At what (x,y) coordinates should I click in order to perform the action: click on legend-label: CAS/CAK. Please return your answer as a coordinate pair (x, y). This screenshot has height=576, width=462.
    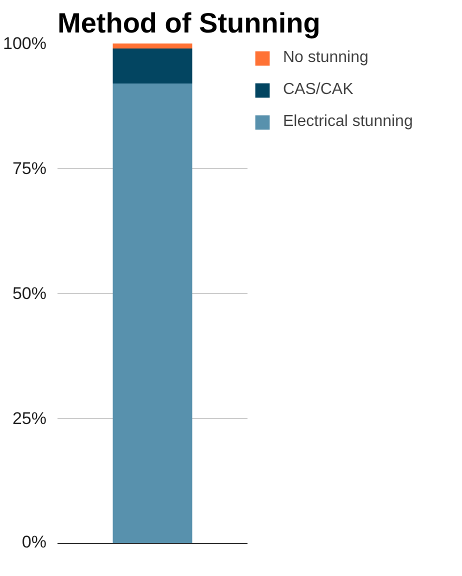
    Looking at the image, I should click on (318, 90).